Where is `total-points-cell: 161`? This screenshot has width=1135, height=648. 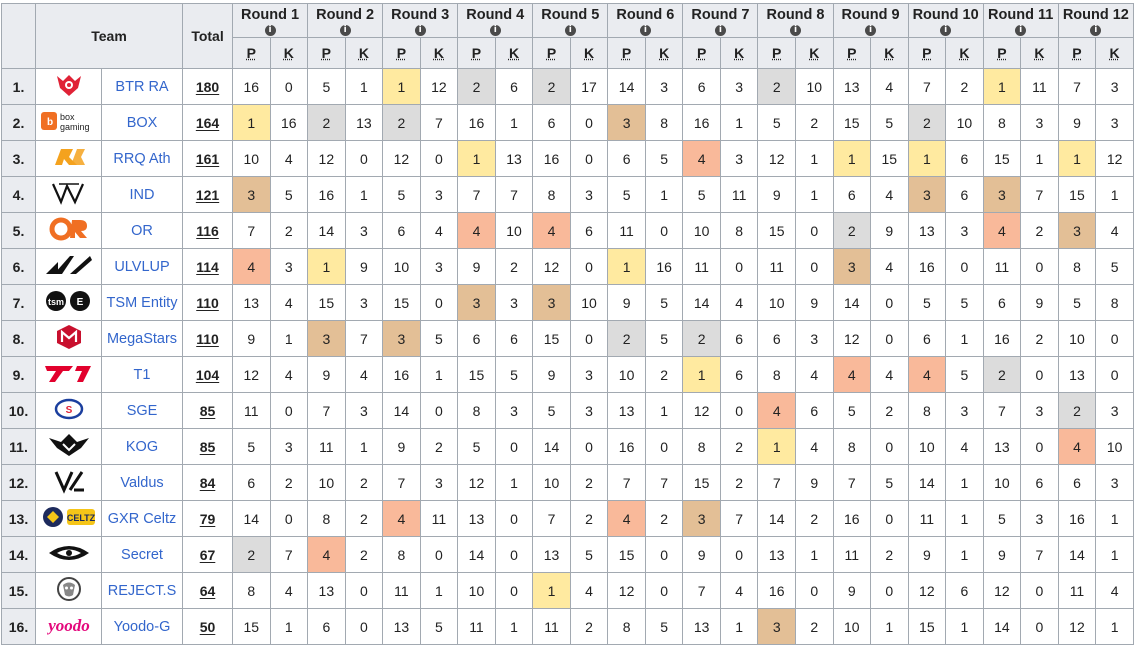 total-points-cell: 161 is located at coordinates (208, 158).